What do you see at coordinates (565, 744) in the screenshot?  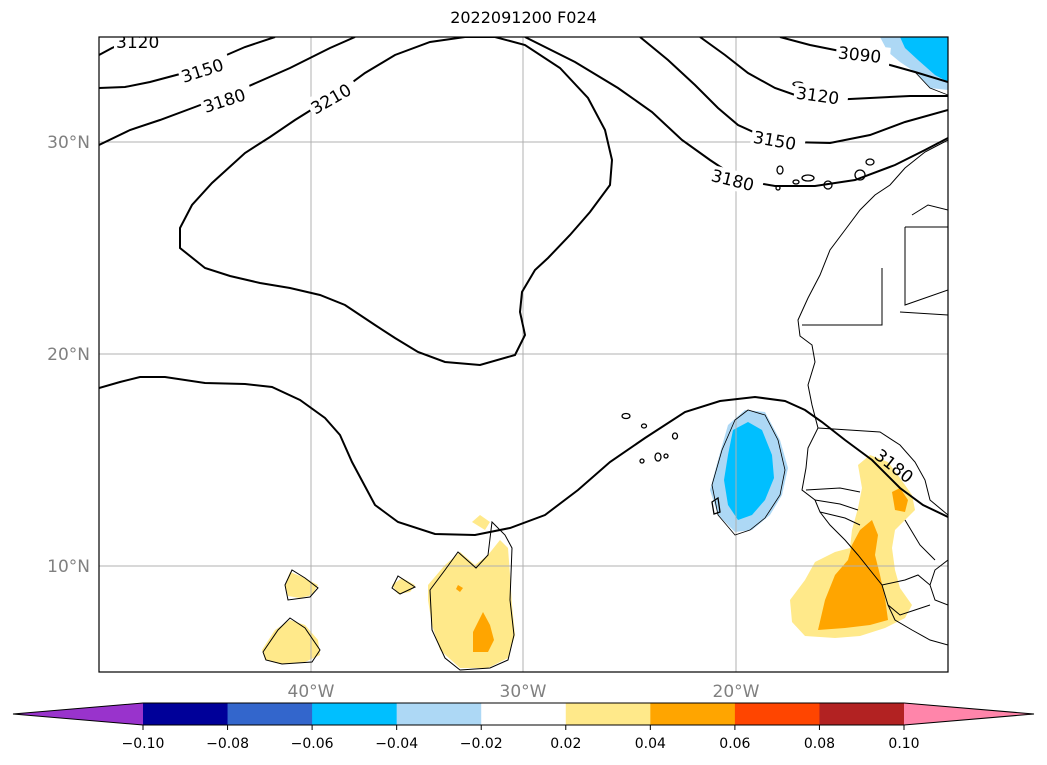 I see `colorbar-tick-label: 0.02` at bounding box center [565, 744].